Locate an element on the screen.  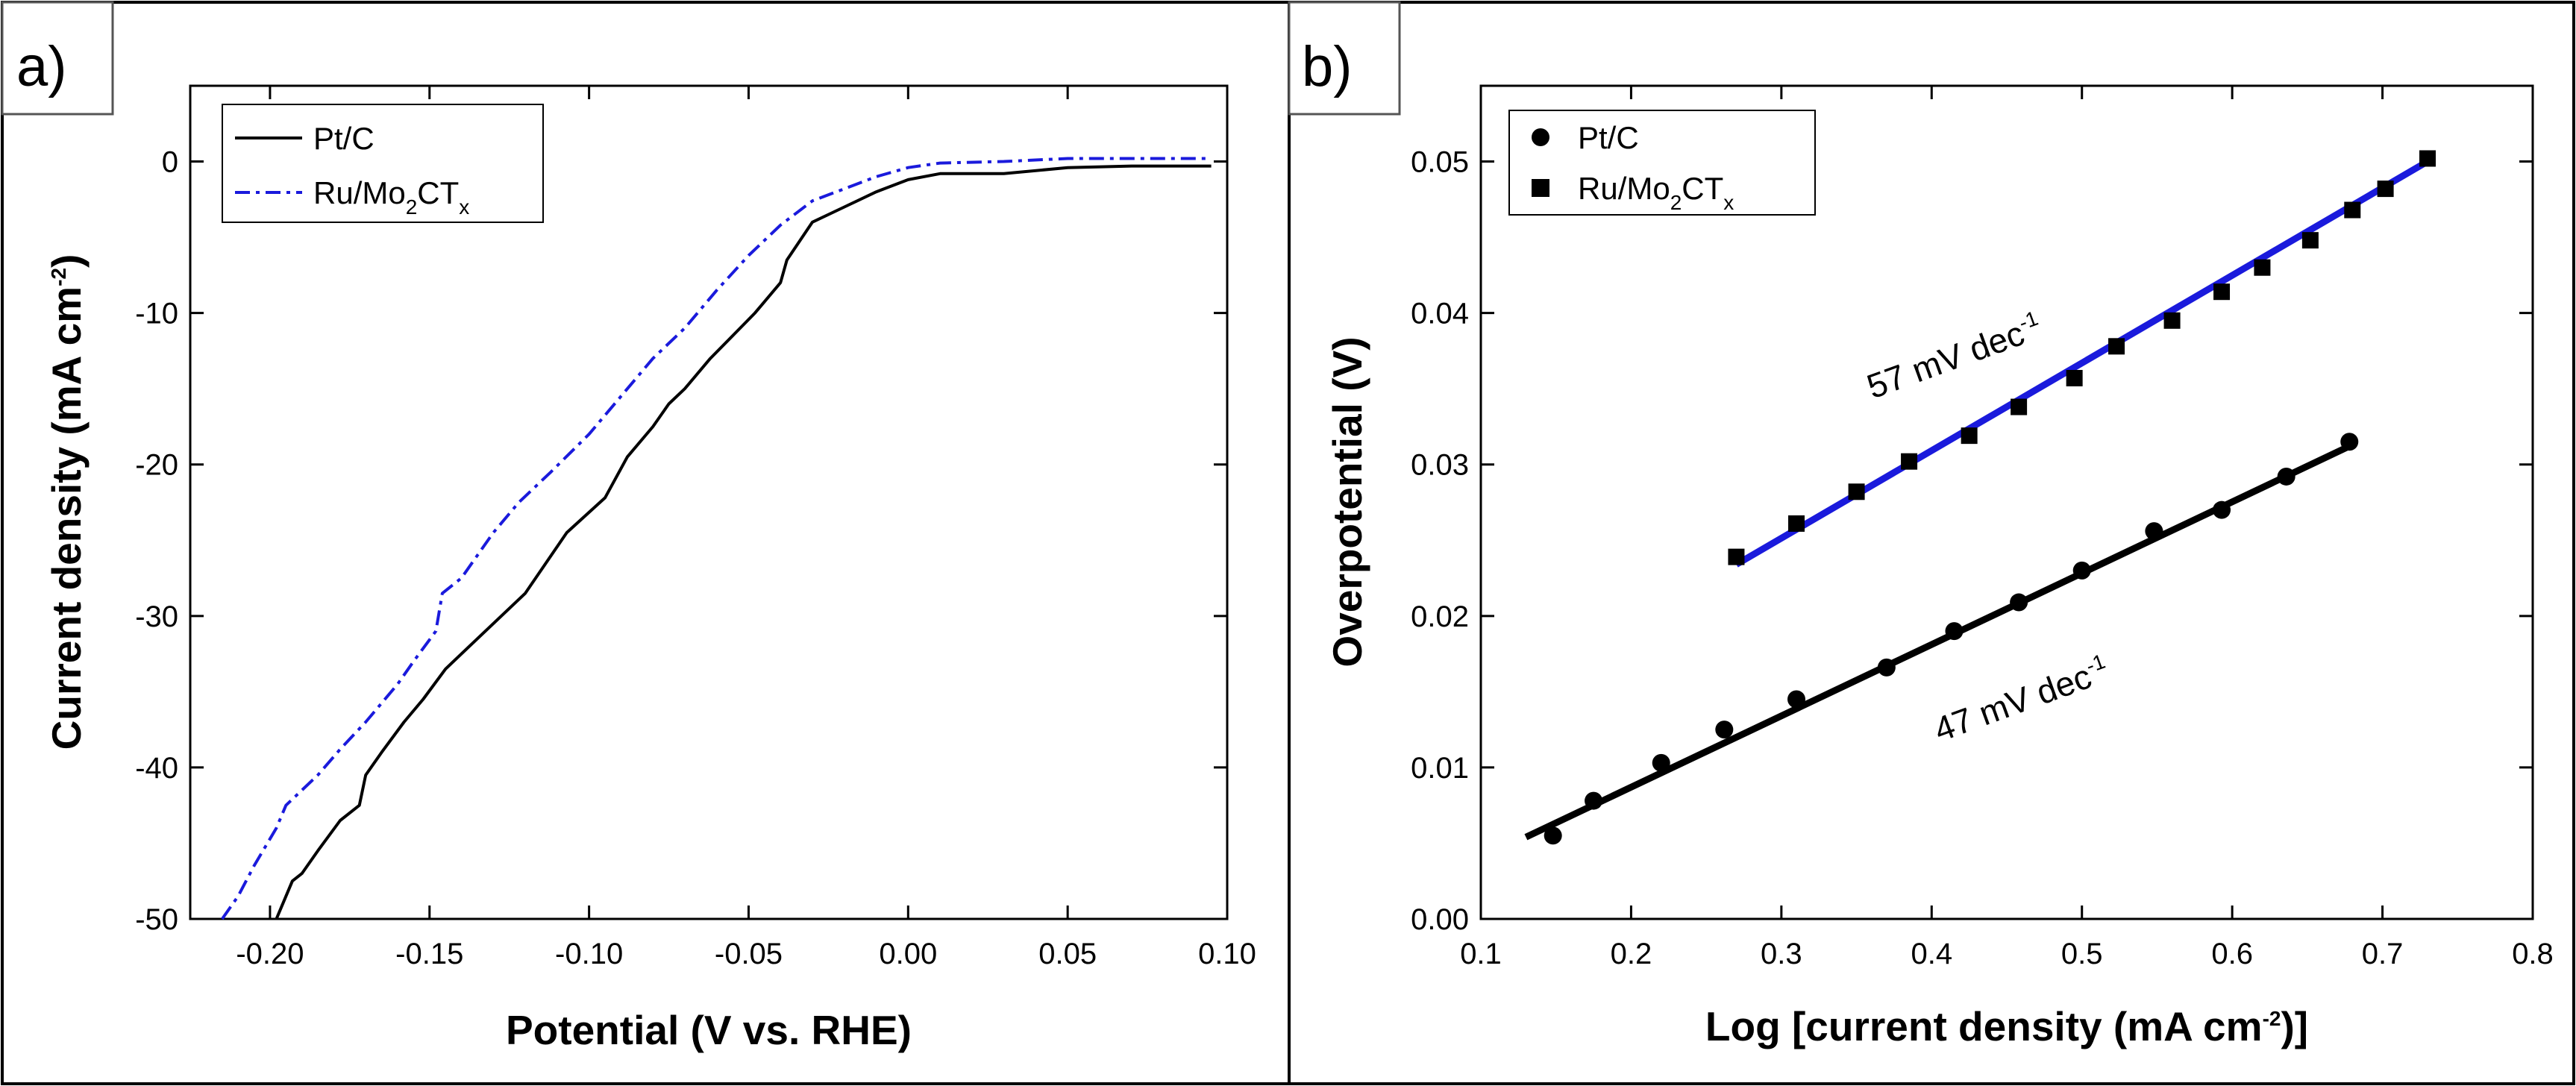
panel-b-legend: Pt/C Ru/Mo2CTx is located at coordinates (1662, 163).